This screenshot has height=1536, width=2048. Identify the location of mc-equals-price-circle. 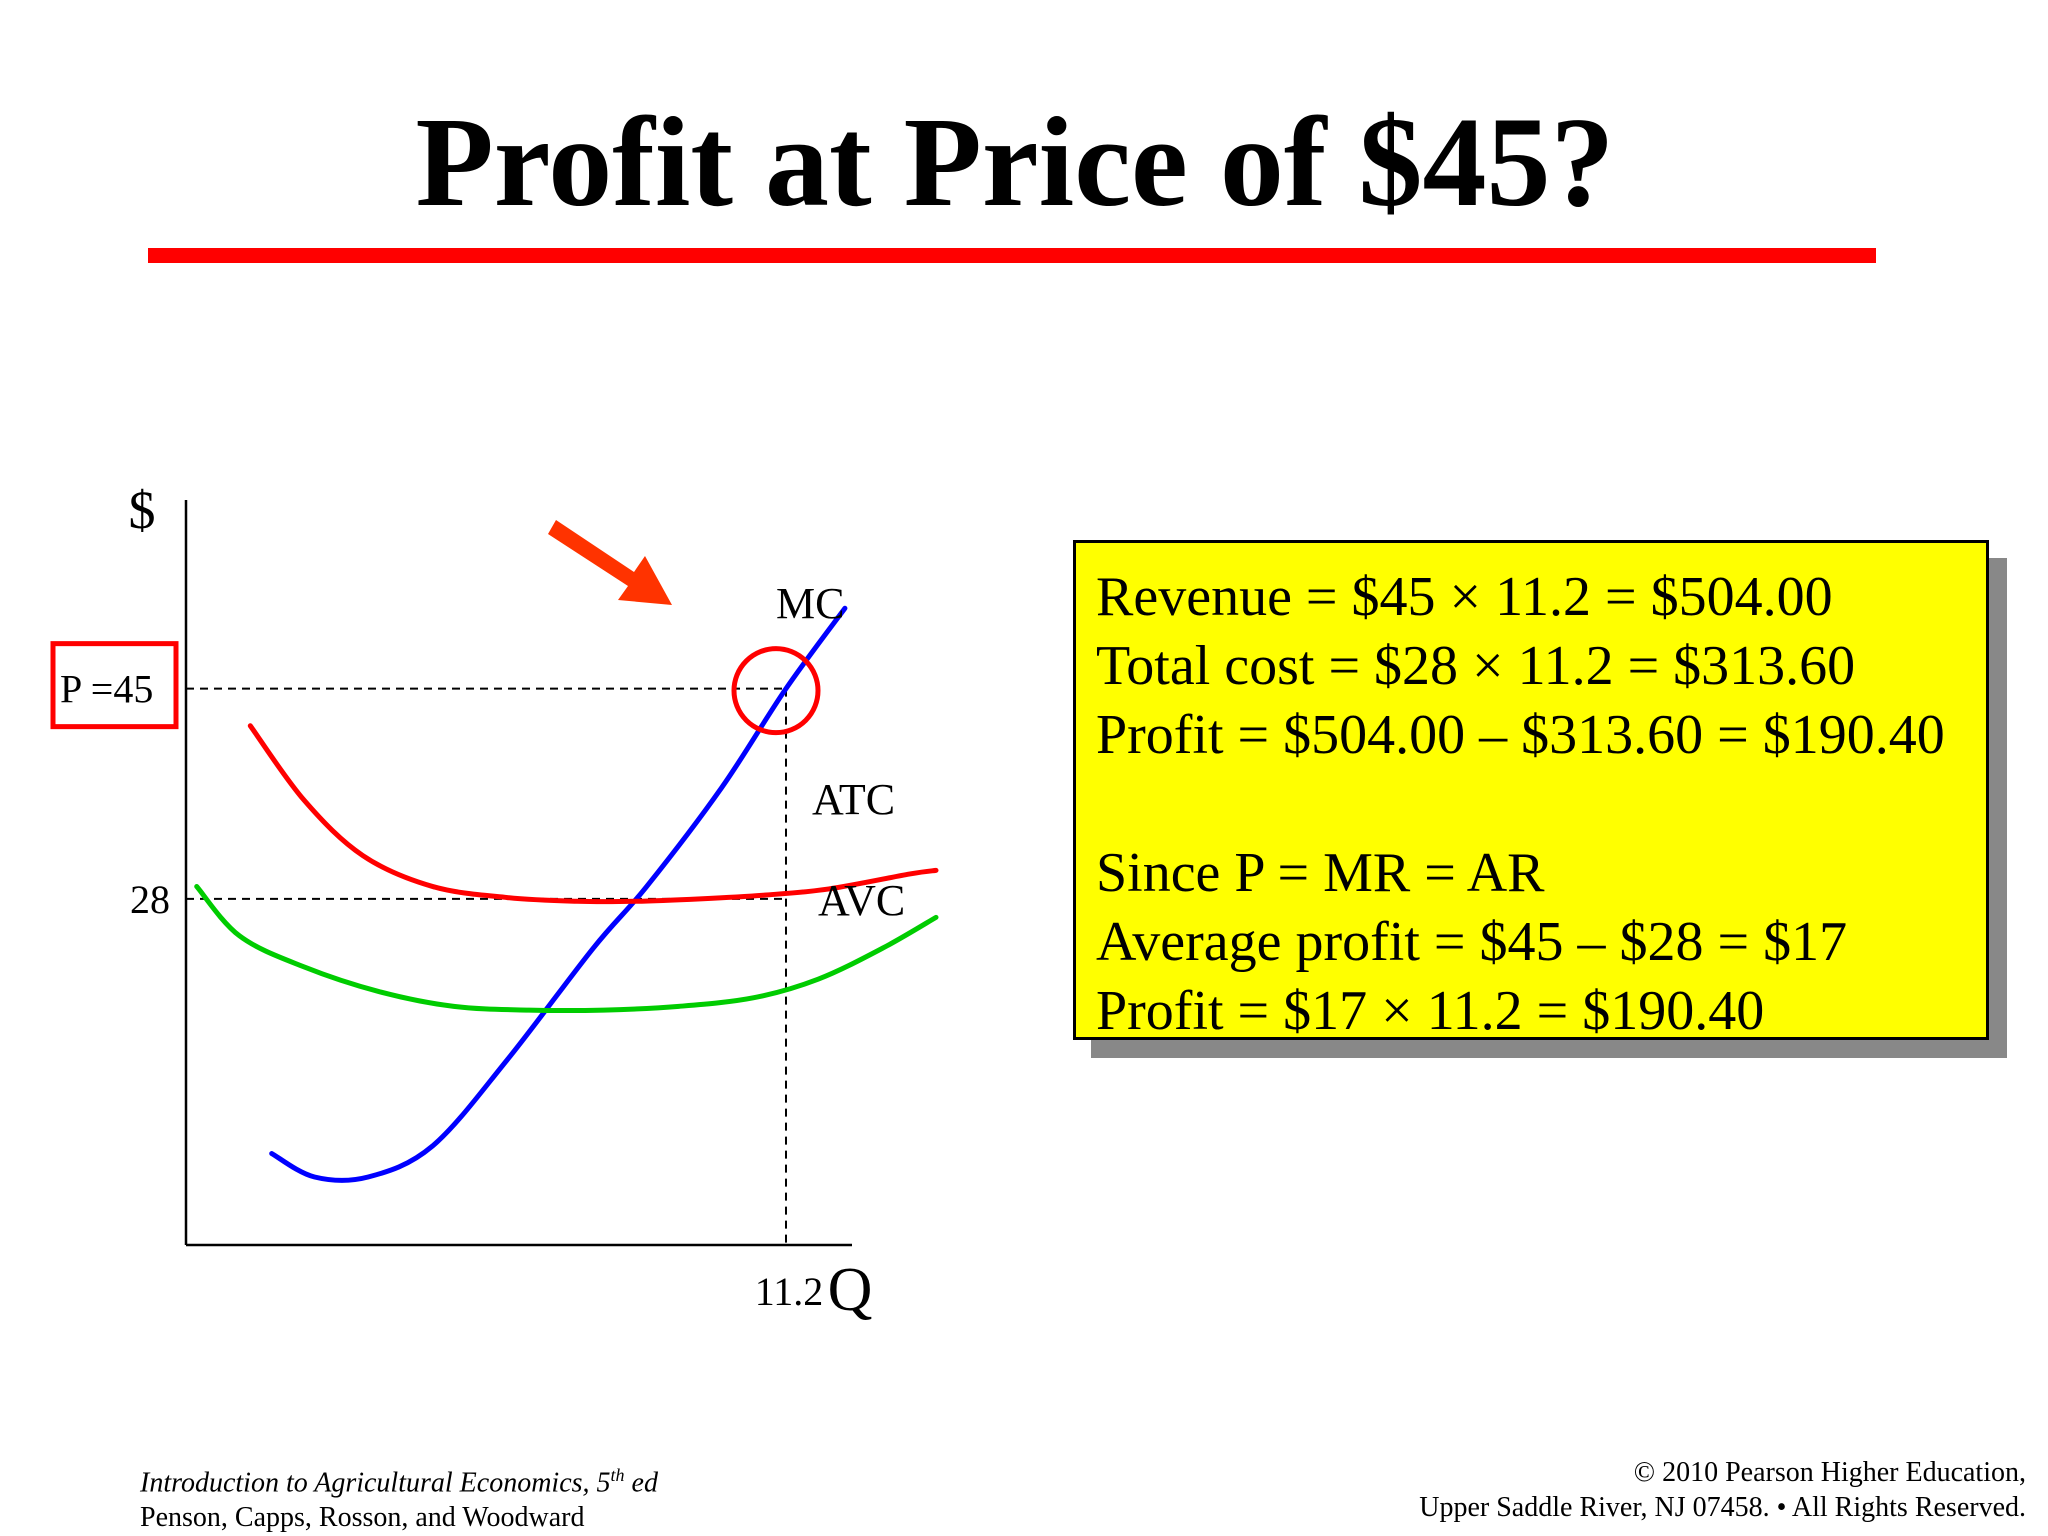
(776, 691).